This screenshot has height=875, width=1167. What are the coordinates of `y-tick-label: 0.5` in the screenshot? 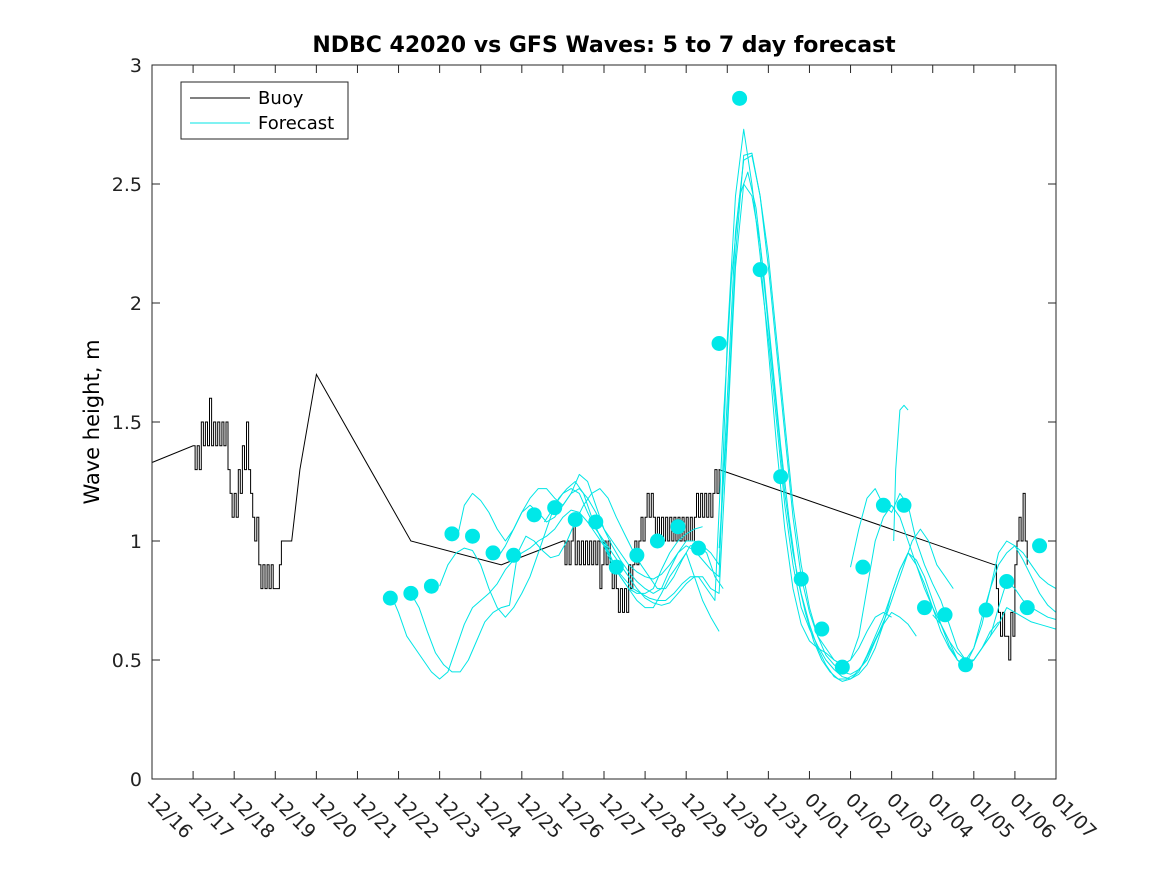 It's located at (127, 661).